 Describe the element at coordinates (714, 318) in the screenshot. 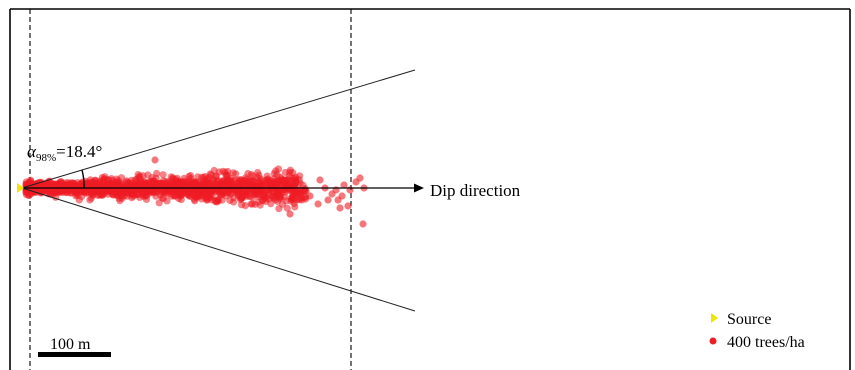

I see `legend-source-icon` at that location.